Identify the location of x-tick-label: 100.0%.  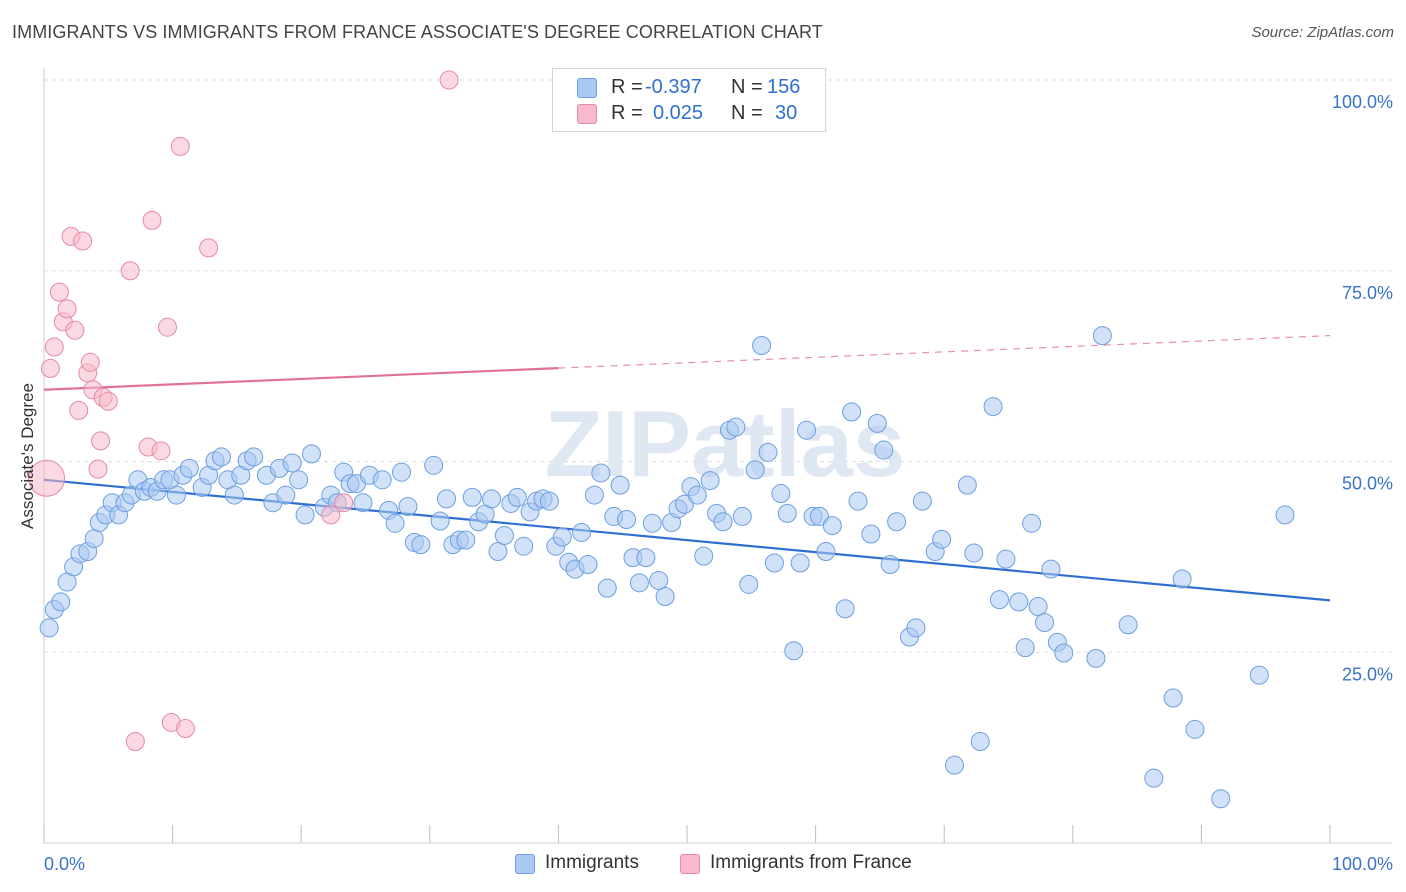
(1362, 864).